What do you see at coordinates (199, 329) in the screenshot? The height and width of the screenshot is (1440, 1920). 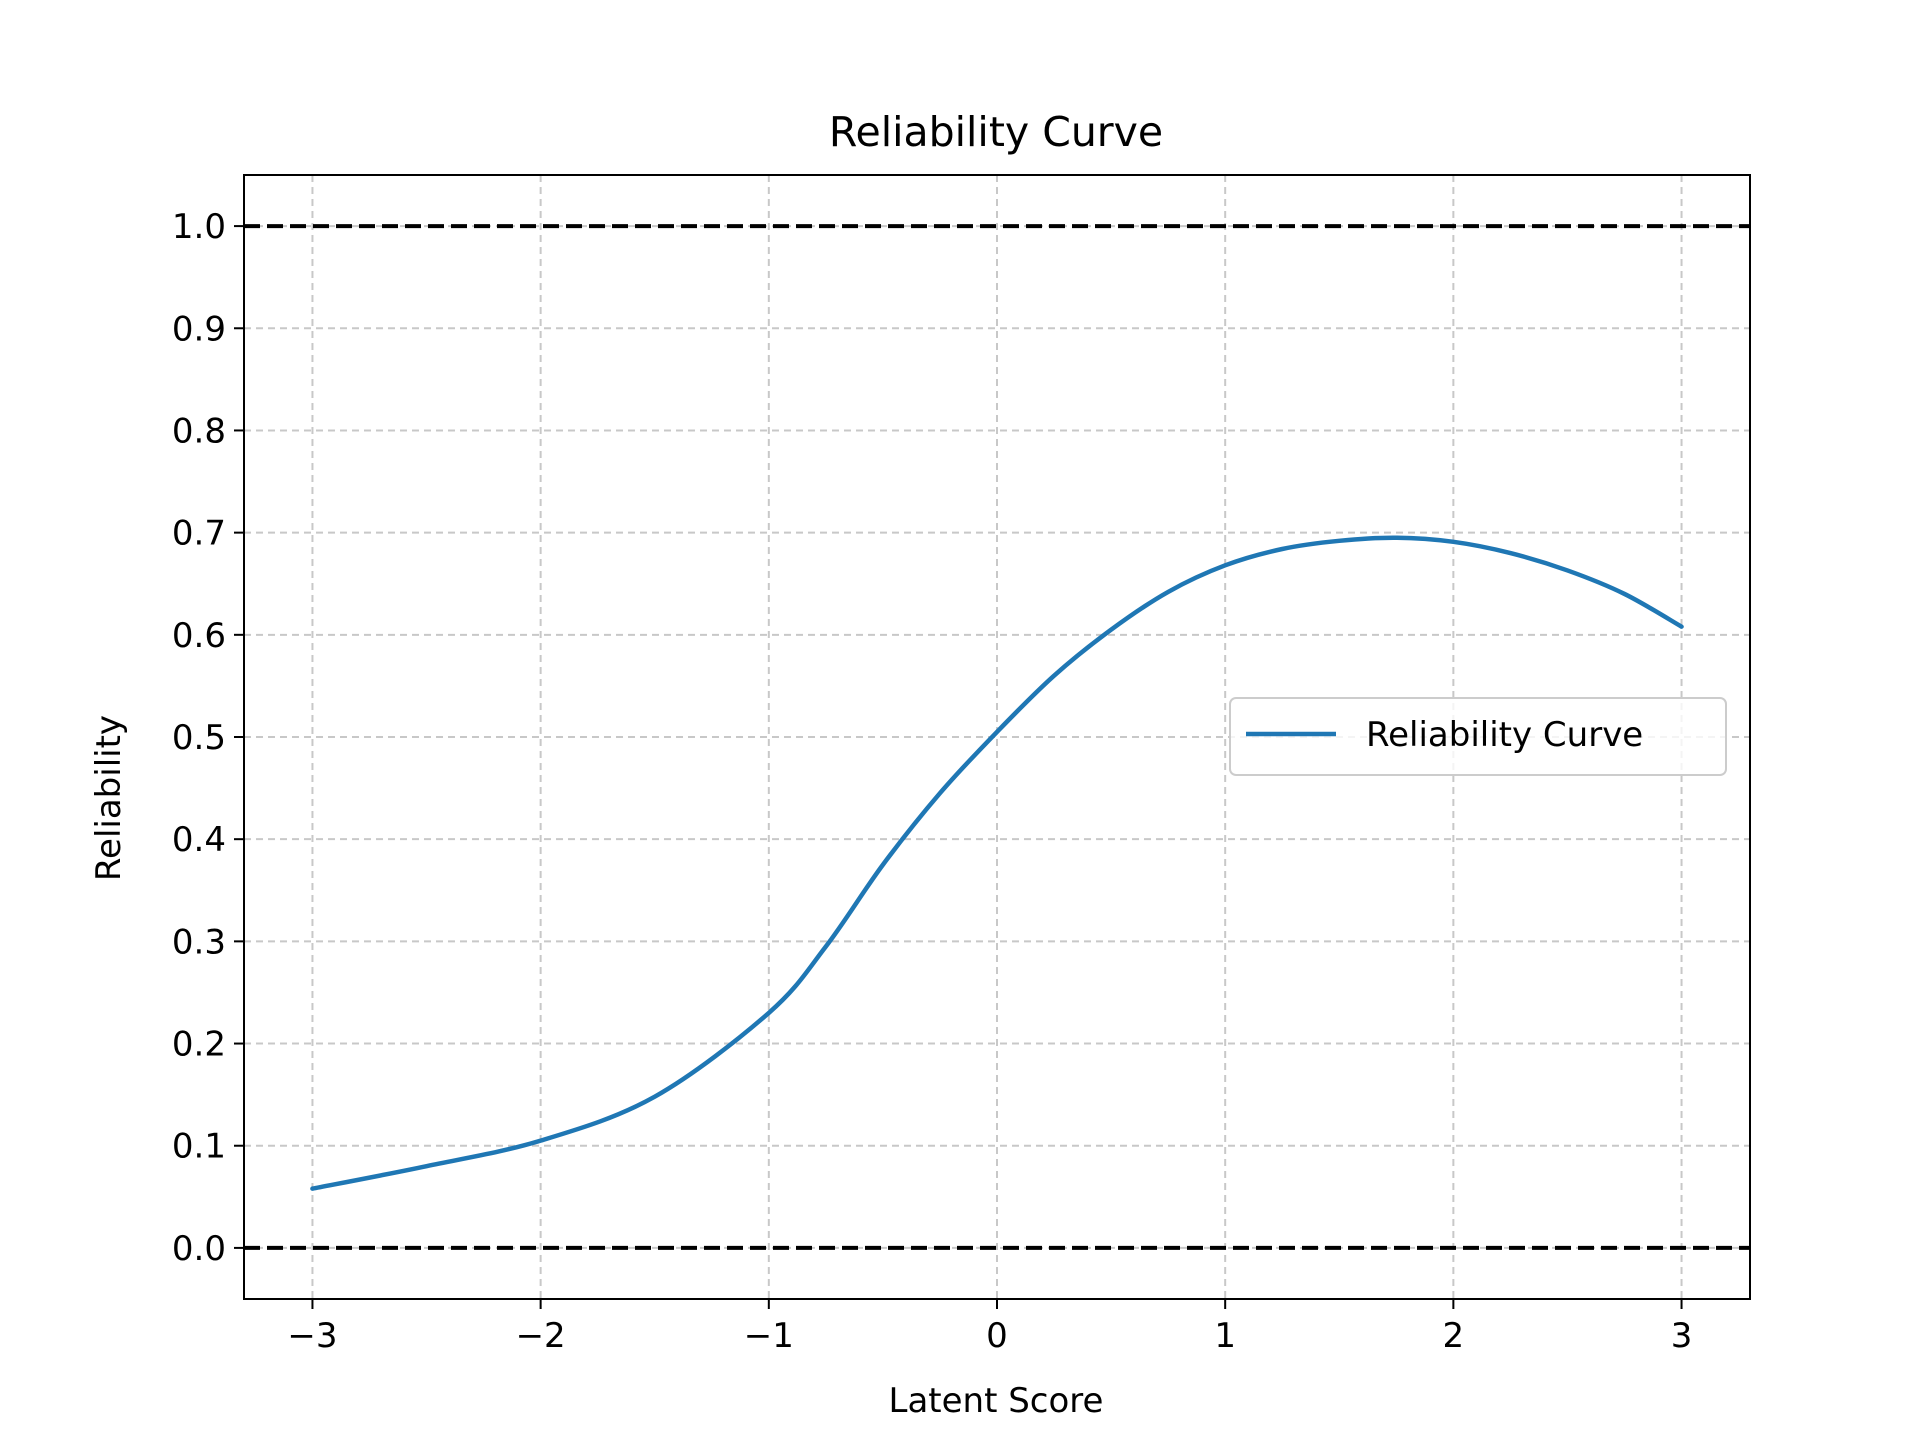 I see `y-tick-label: 0.9` at bounding box center [199, 329].